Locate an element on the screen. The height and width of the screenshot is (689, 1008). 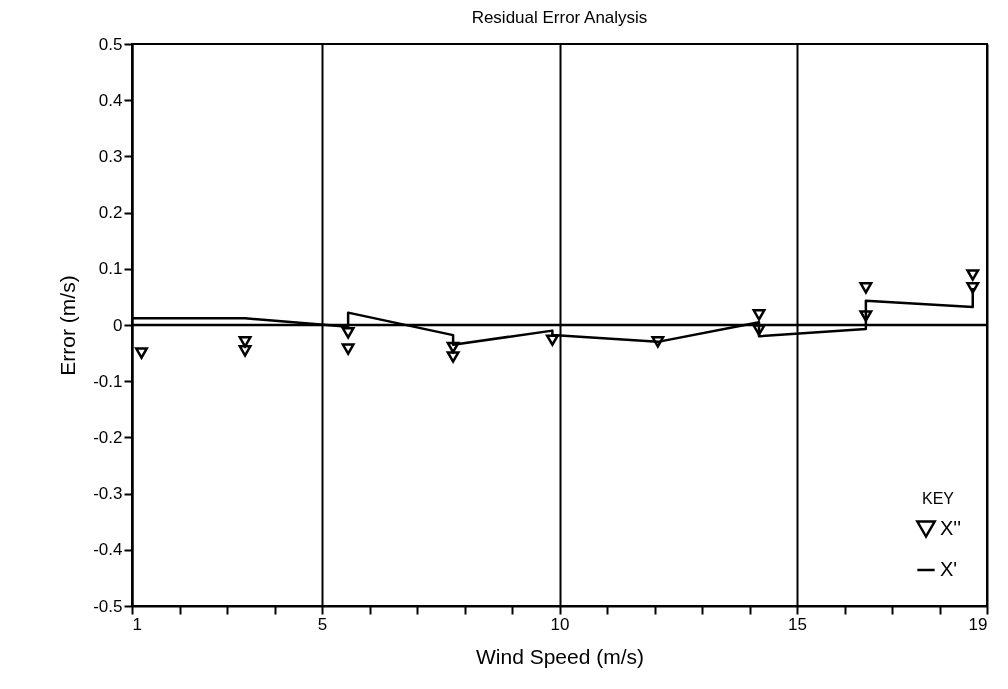
x-axis-title: Wind Speed (m/s) is located at coordinates (560, 656).